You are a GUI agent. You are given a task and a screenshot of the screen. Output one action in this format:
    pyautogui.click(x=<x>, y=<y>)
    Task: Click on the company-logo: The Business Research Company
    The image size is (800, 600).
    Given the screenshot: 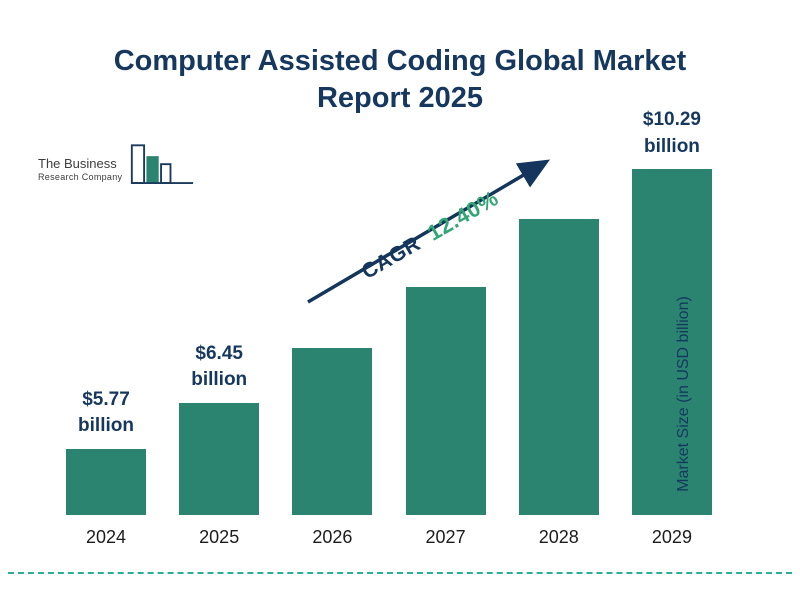 What is the action you would take?
    pyautogui.click(x=116, y=169)
    